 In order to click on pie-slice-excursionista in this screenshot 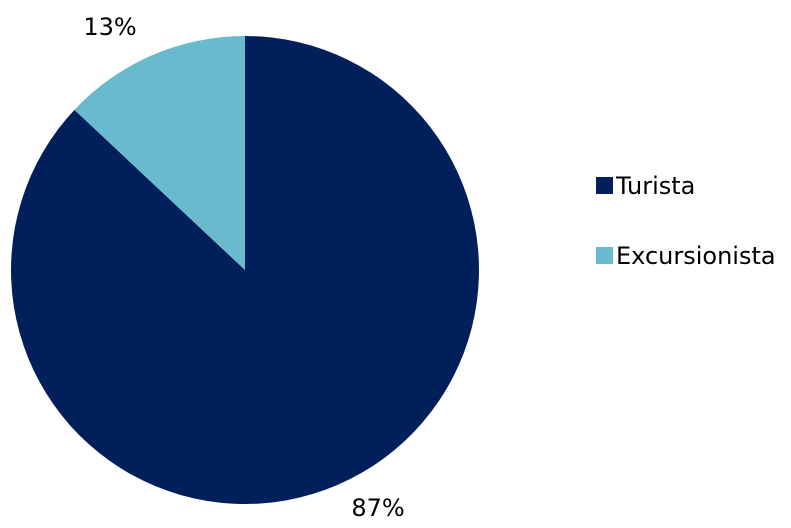, I will do `click(159, 153)`.